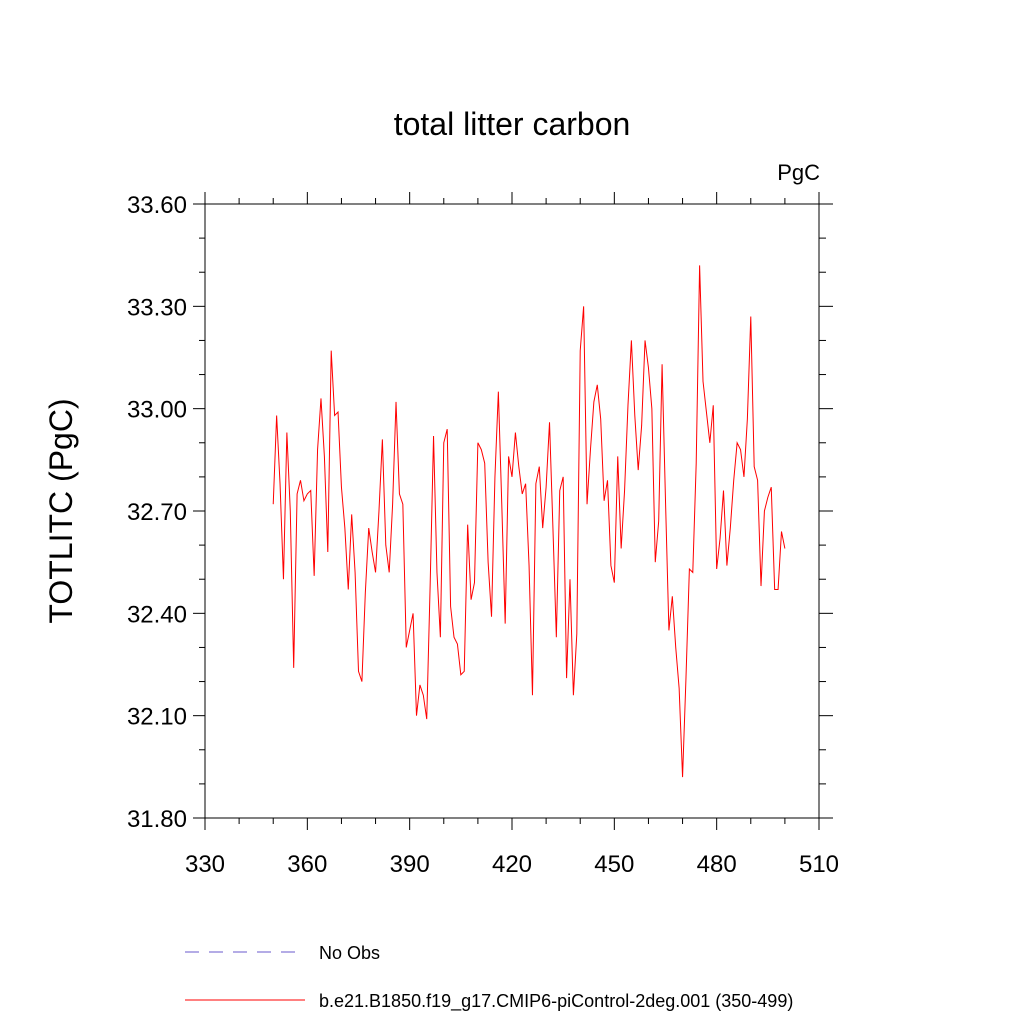 This screenshot has height=1024, width=1024. I want to click on y-tick-label: 31.80, so click(157, 819).